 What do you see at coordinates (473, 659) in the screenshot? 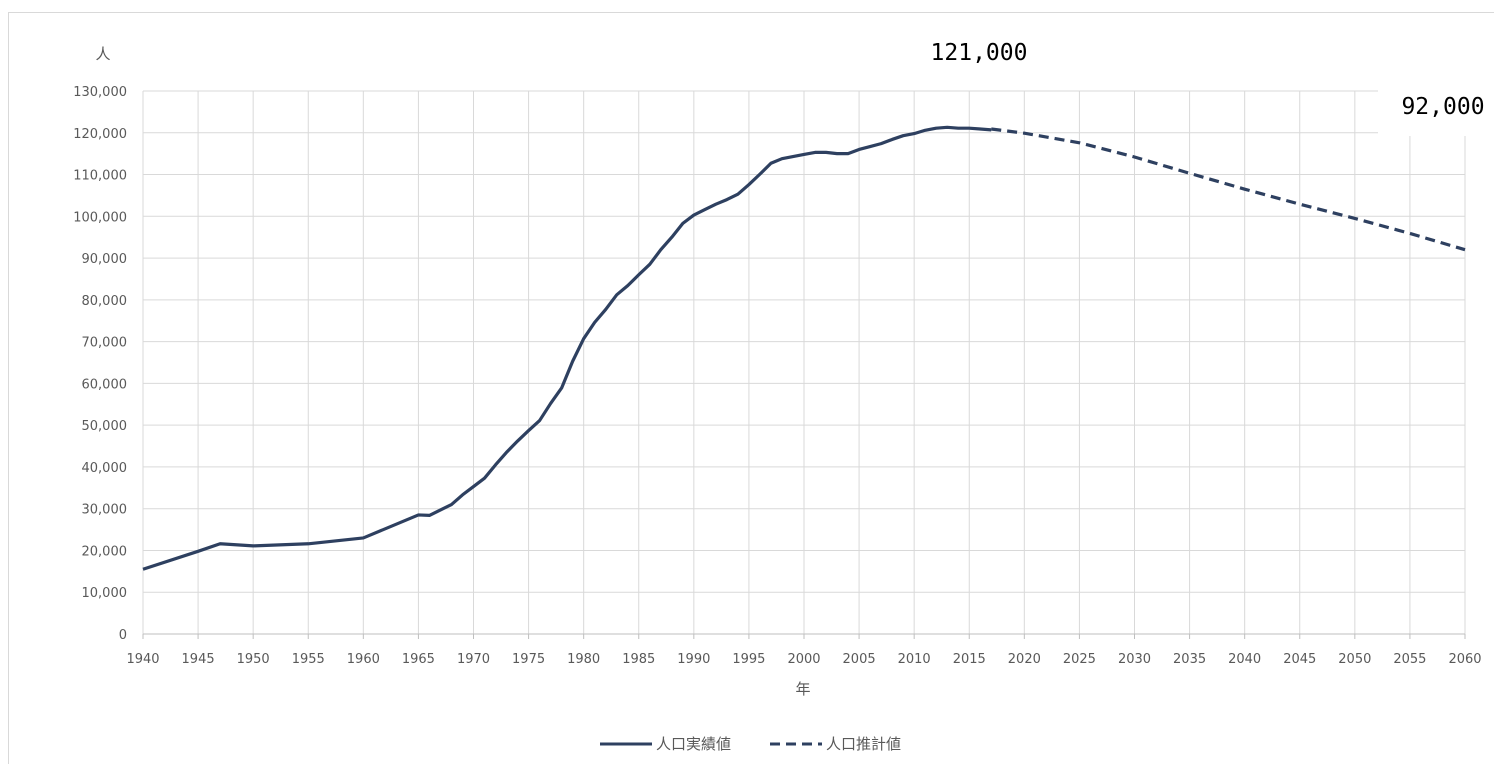
I see `x-tick-label: 1970` at bounding box center [473, 659].